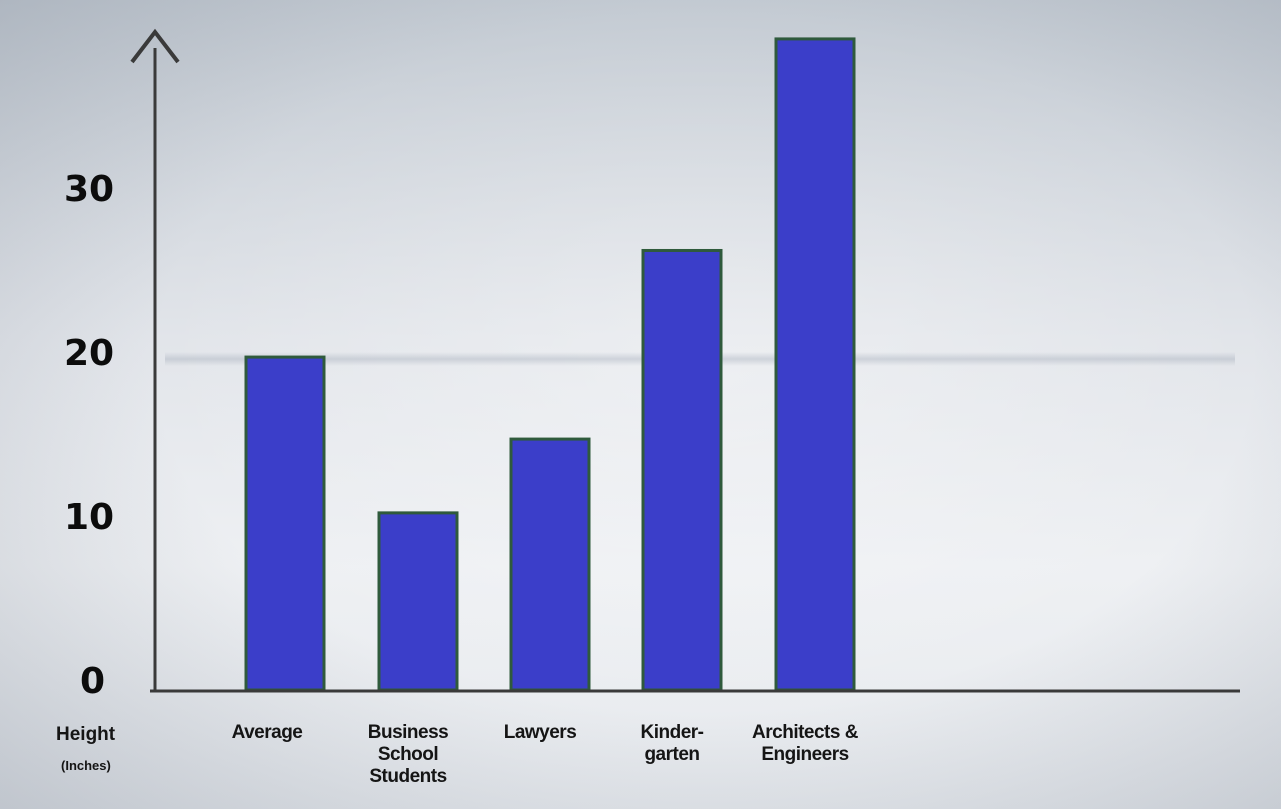  Describe the element at coordinates (89, 435) in the screenshot. I see `y-tick-labels: 0 10 20 30` at that location.